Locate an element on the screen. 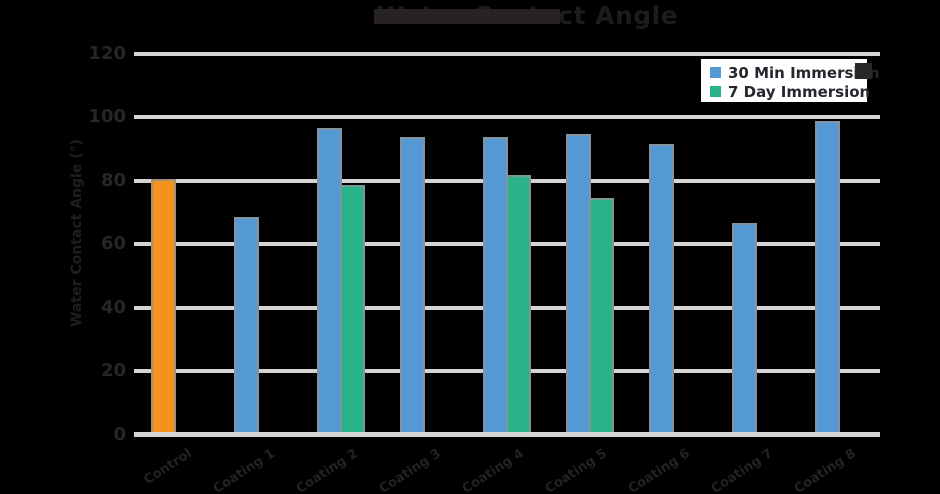  y-tick-label: 80 is located at coordinates (113, 180).